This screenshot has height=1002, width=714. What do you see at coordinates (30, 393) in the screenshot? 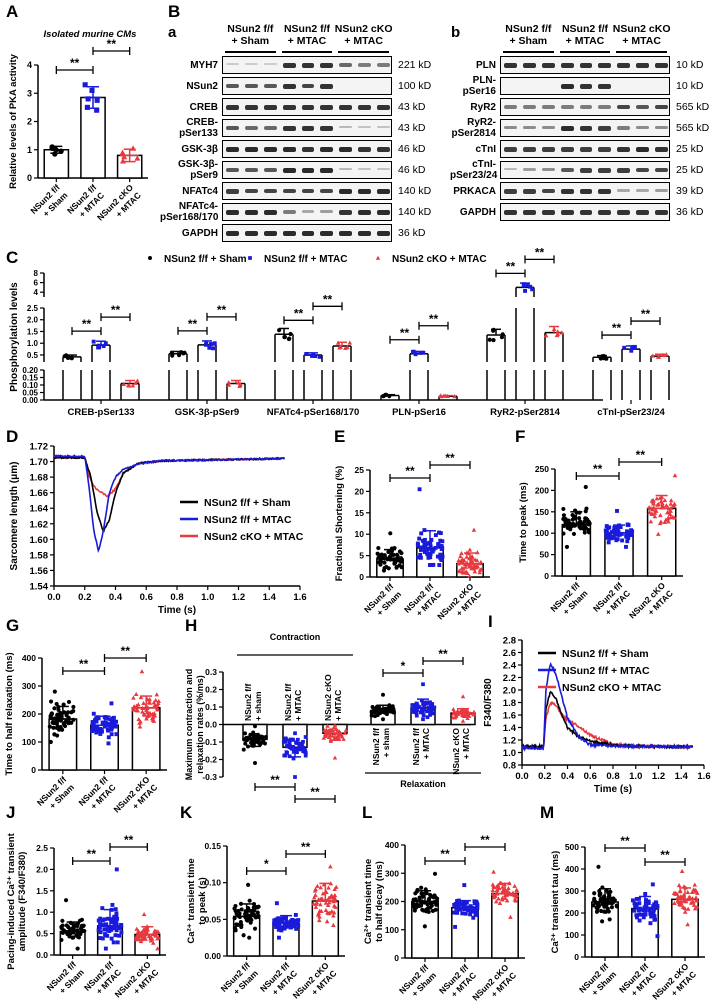
I see `y-tick-label: 0.05` at bounding box center [30, 393].